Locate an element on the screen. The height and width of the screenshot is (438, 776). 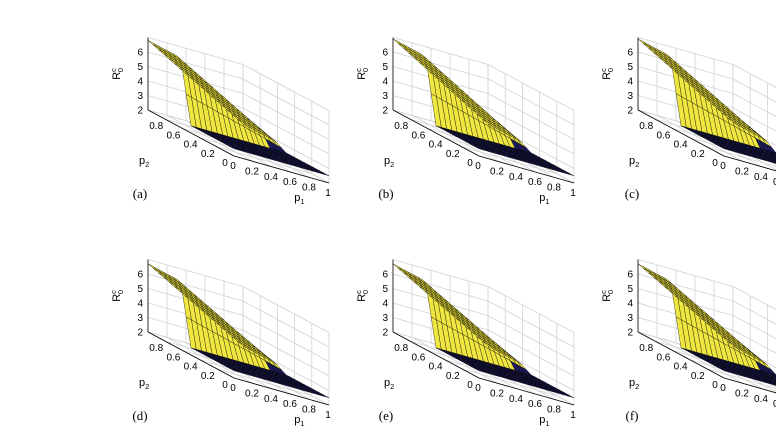
panel-caption: (d) is located at coordinates (139, 415).